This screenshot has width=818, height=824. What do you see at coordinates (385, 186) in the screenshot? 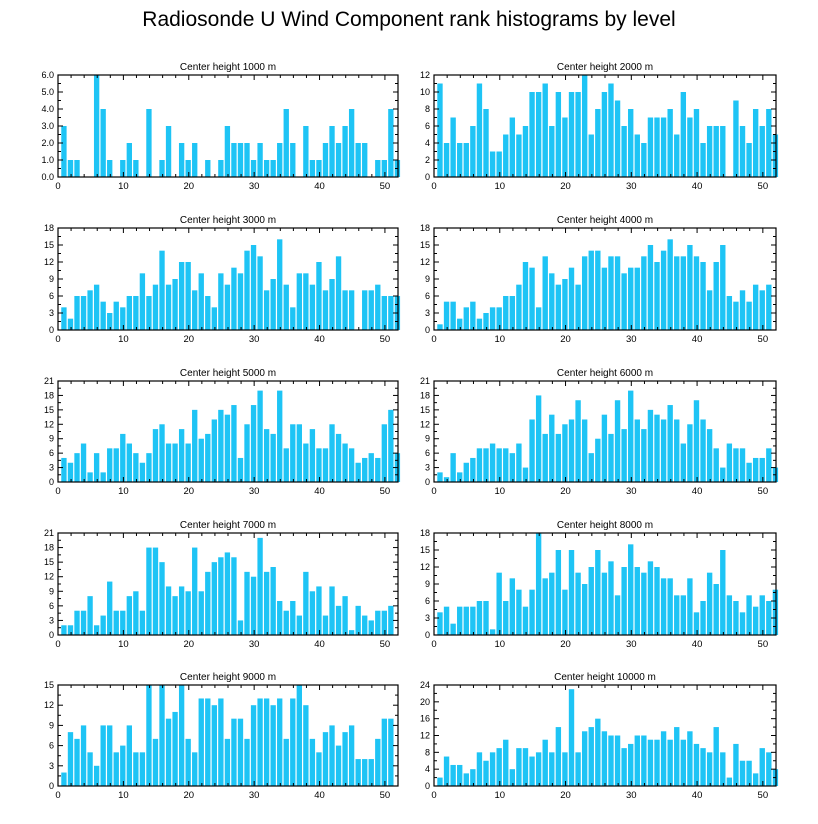
I see `x-tick-label: 50` at bounding box center [385, 186].